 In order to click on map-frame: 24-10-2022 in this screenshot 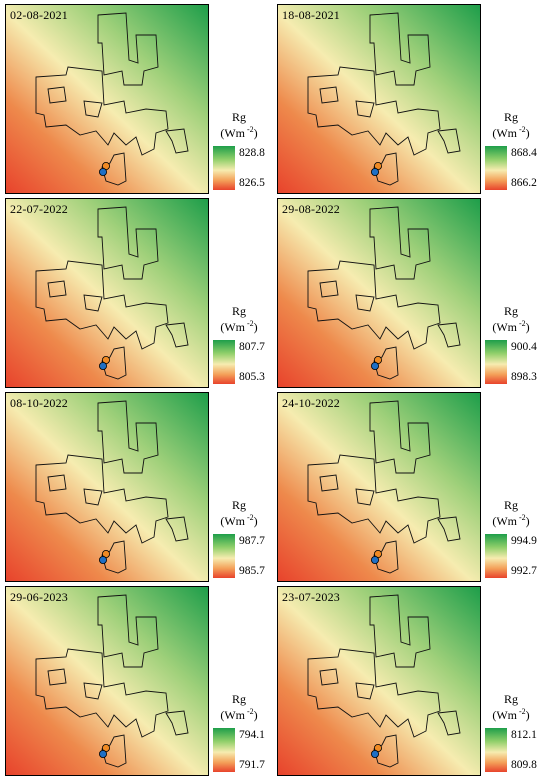, I will do `click(379, 487)`.